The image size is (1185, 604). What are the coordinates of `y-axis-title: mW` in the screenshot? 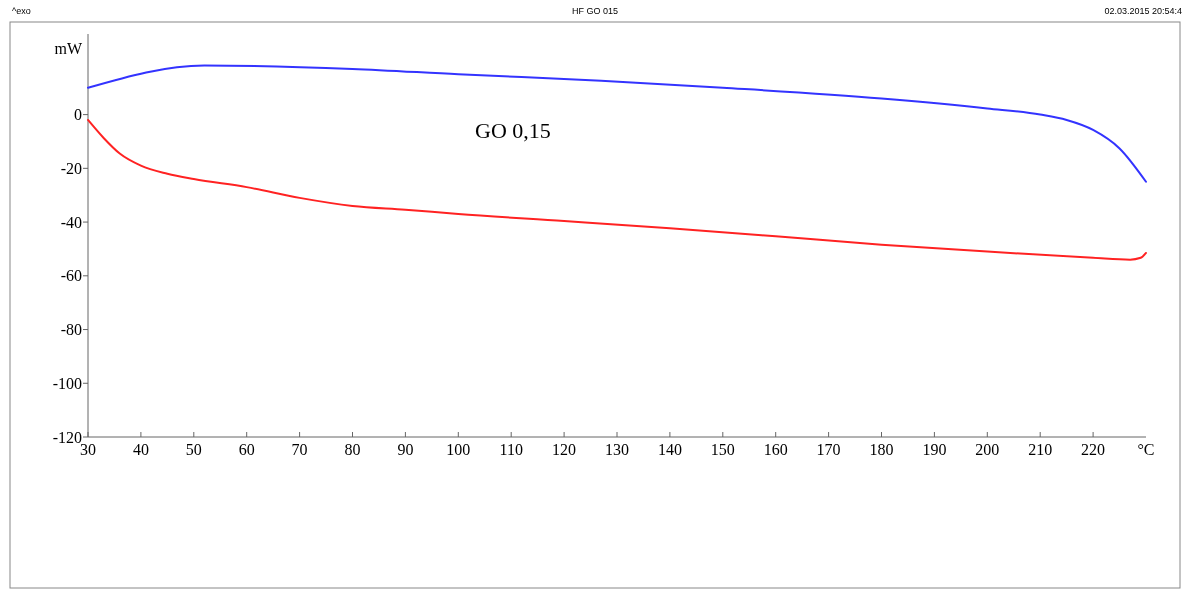 It's located at (68, 48).